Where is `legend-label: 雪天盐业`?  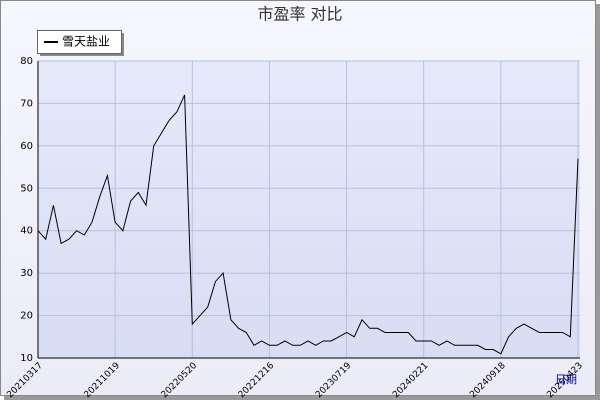
legend-label: 雪天盐业 is located at coordinates (86, 42).